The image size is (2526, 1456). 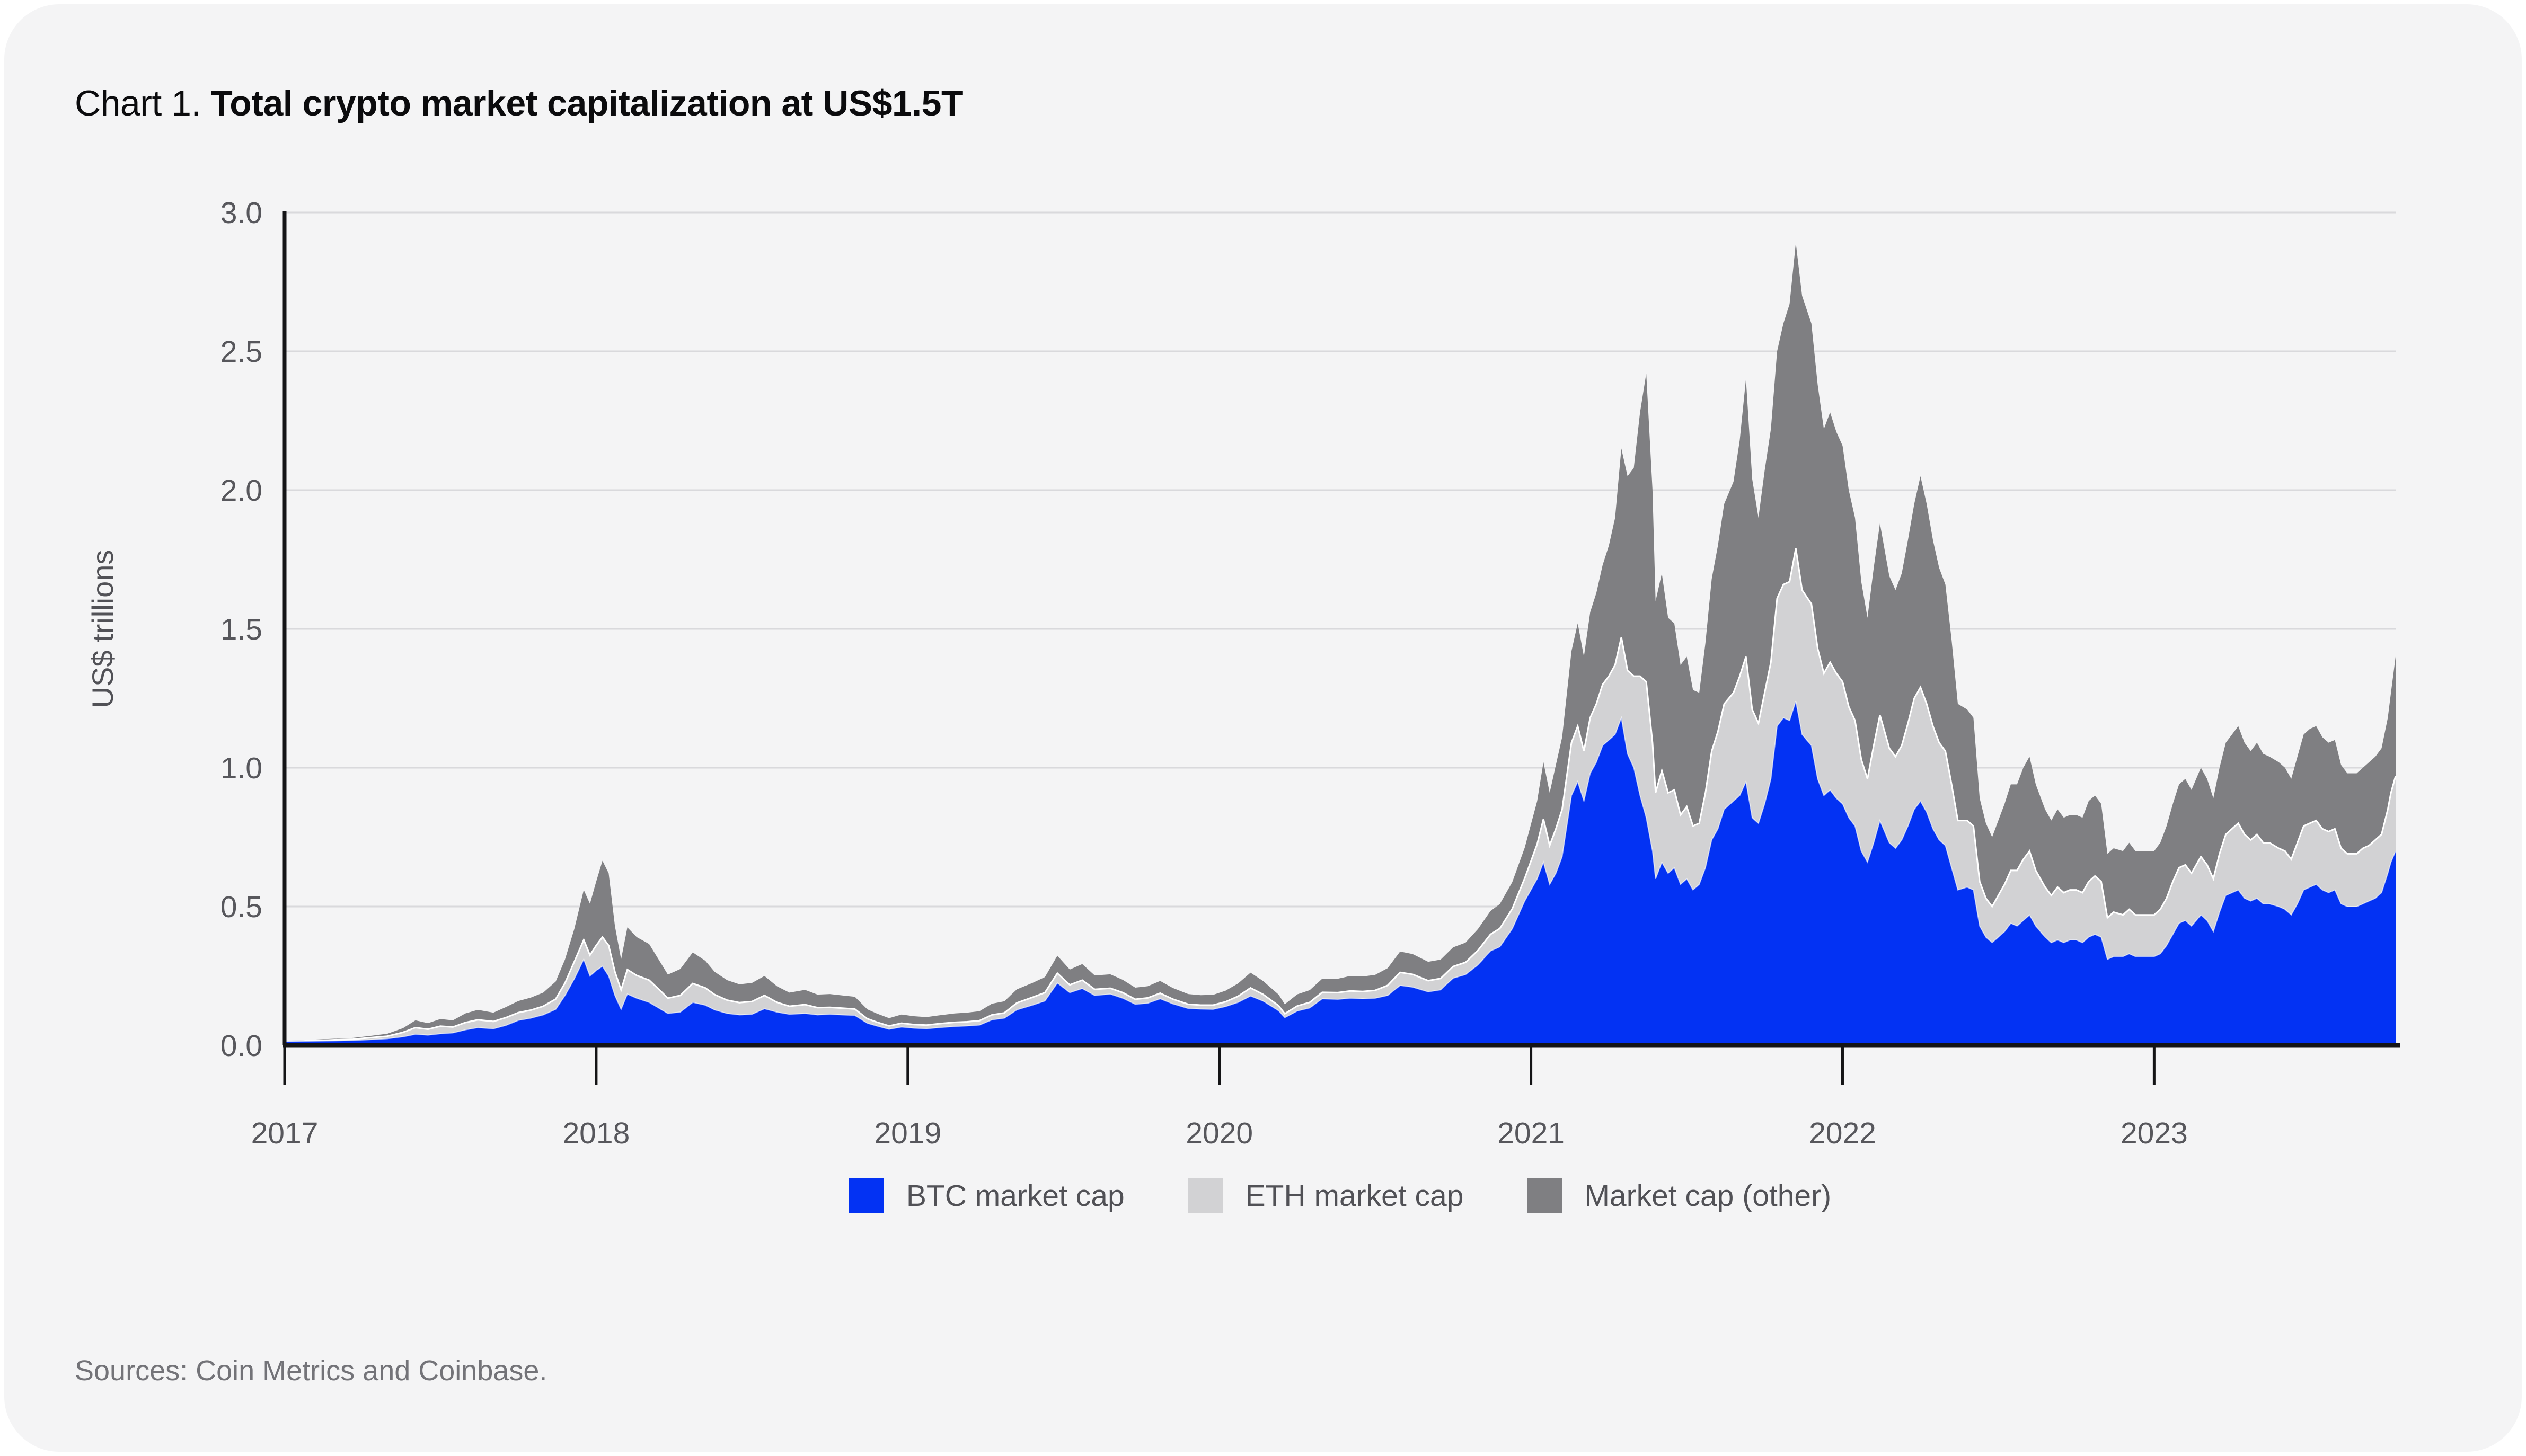 What do you see at coordinates (143, 103) in the screenshot?
I see `chart-number-label: Chart 1.` at bounding box center [143, 103].